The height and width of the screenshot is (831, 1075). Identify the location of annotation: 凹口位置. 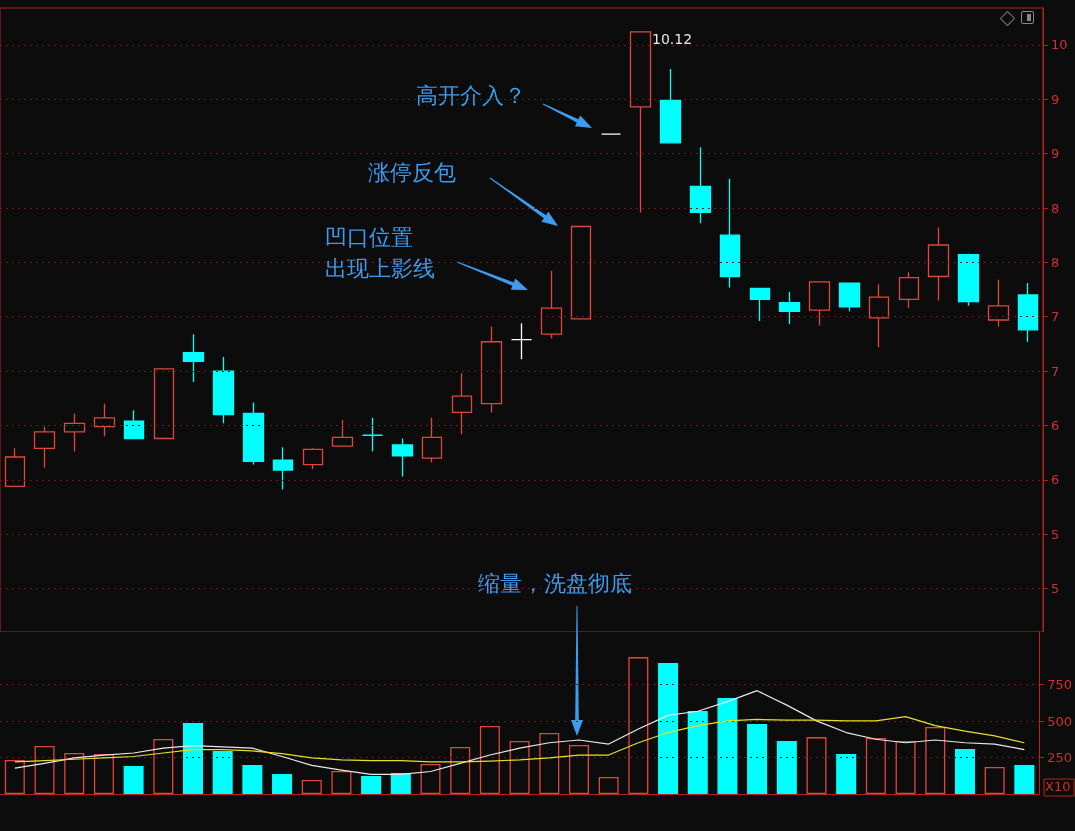
(369, 237).